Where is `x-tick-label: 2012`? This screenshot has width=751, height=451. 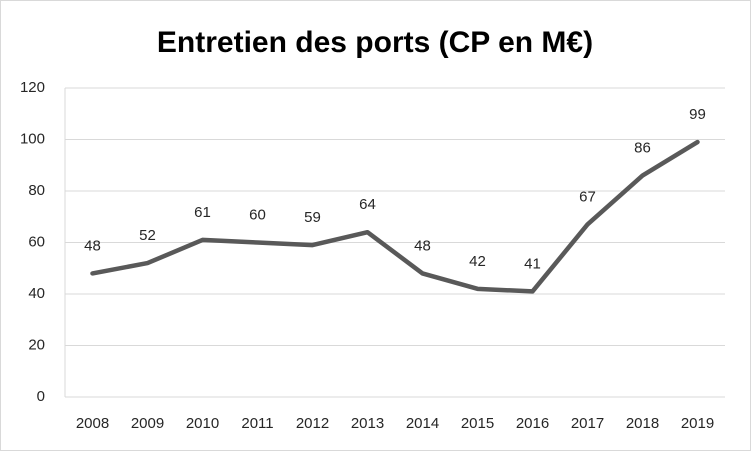
x-tick-label: 2012 is located at coordinates (312, 423).